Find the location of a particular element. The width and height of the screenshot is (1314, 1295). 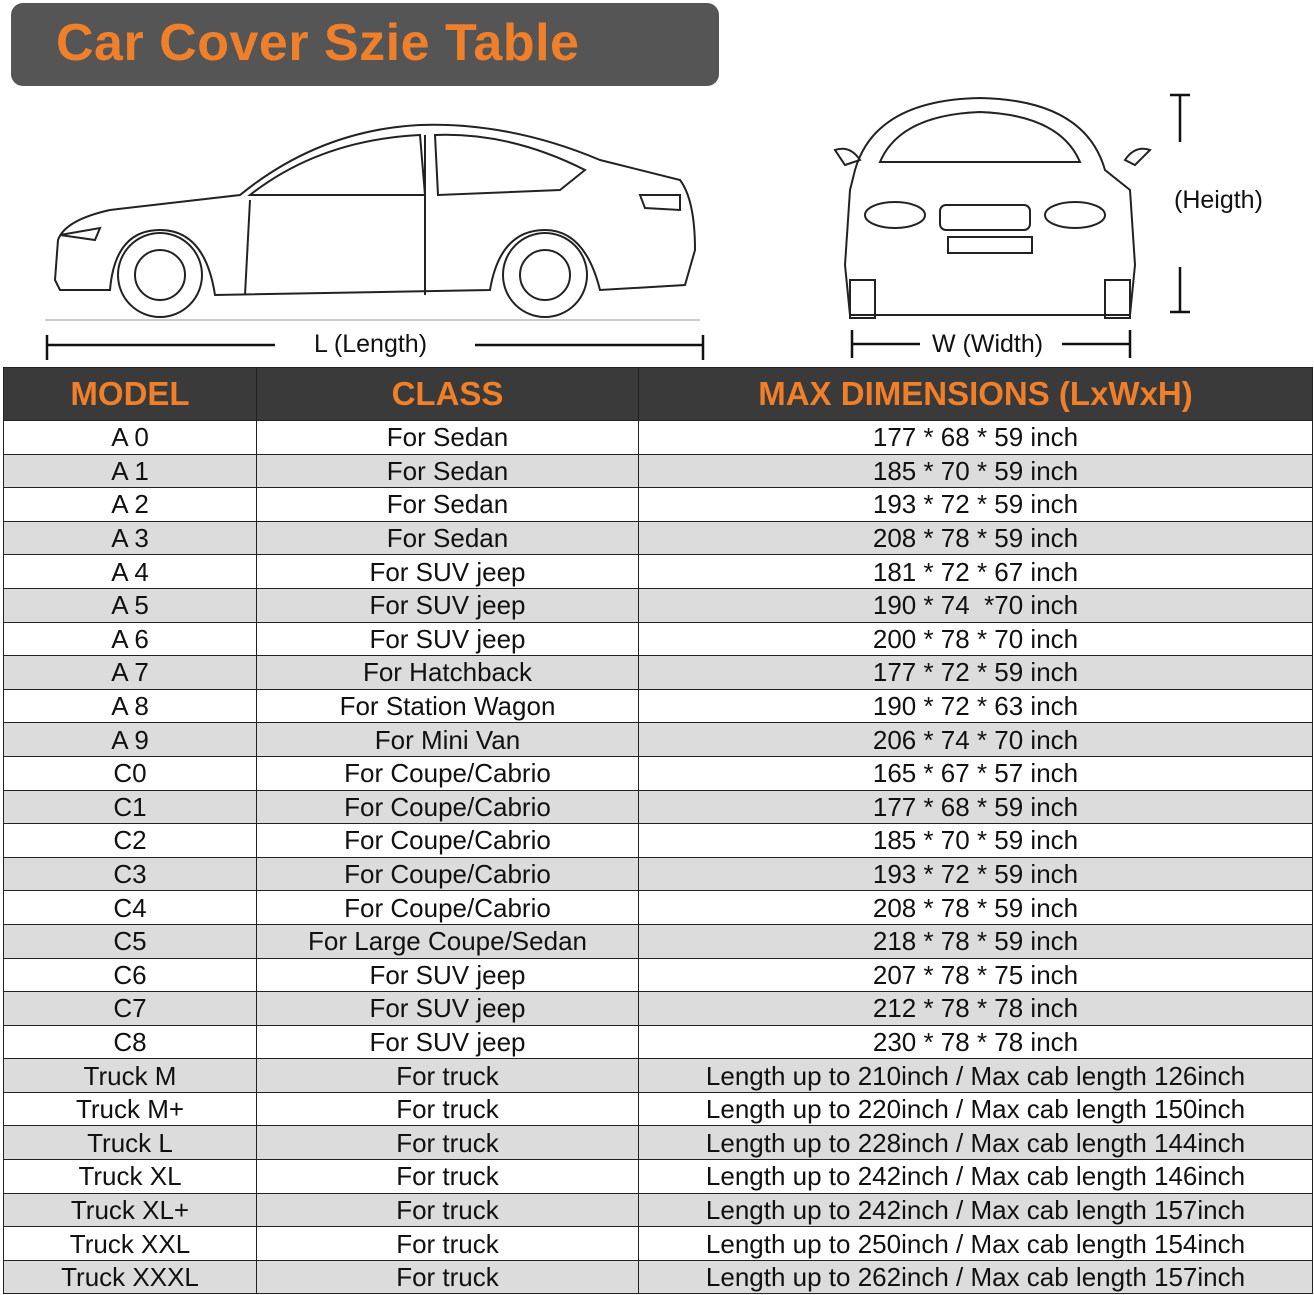

title-banner: Car Cover Szie Table is located at coordinates (365, 44).